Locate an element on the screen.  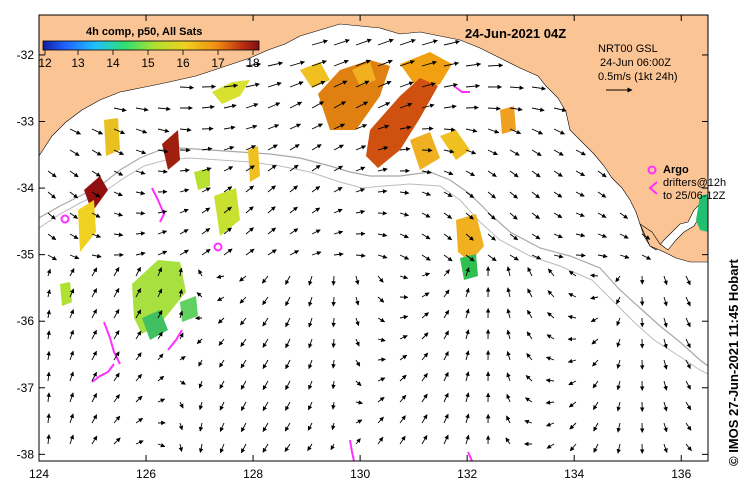
lon-tick-label: 126 is located at coordinates (146, 474).